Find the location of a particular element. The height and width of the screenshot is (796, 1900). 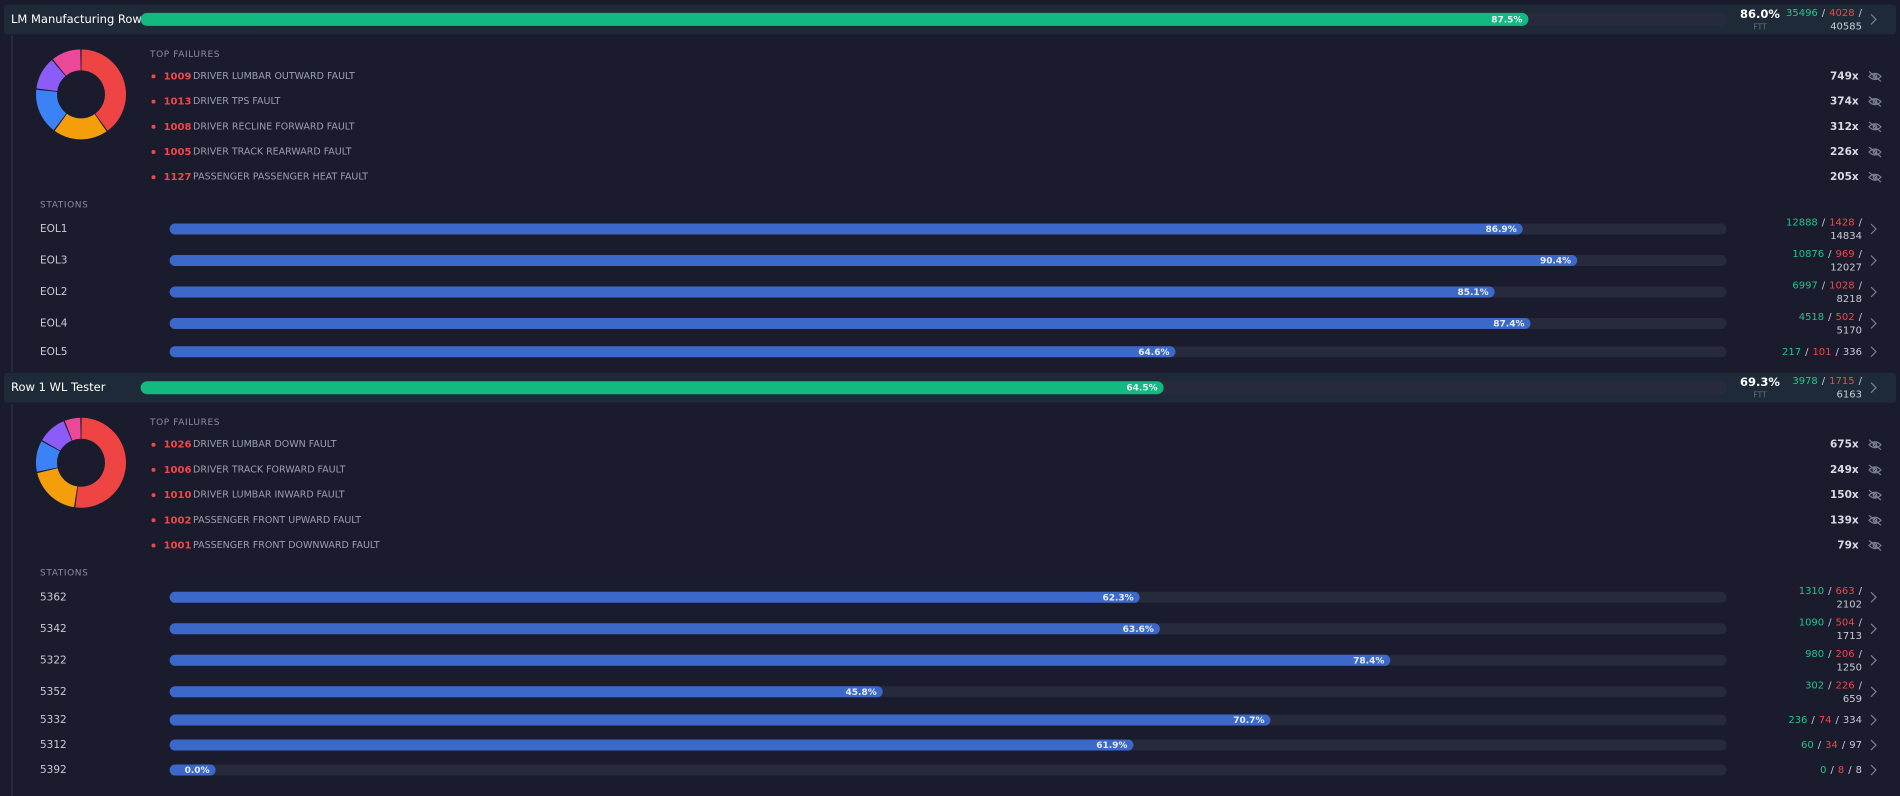

failure-count: 150x is located at coordinates (1844, 495).